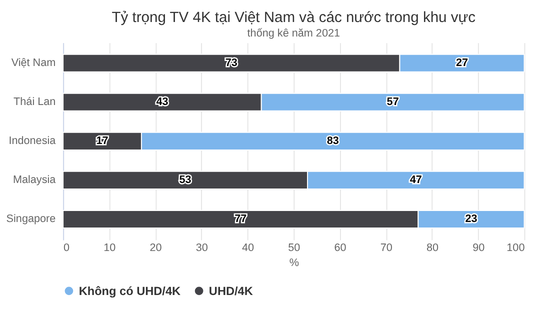 This screenshot has height=323, width=541. What do you see at coordinates (294, 18) in the screenshot?
I see `chart-title: Tỷ trọng TV 4K tại Việt Nam và các nước trong khu vực` at bounding box center [294, 18].